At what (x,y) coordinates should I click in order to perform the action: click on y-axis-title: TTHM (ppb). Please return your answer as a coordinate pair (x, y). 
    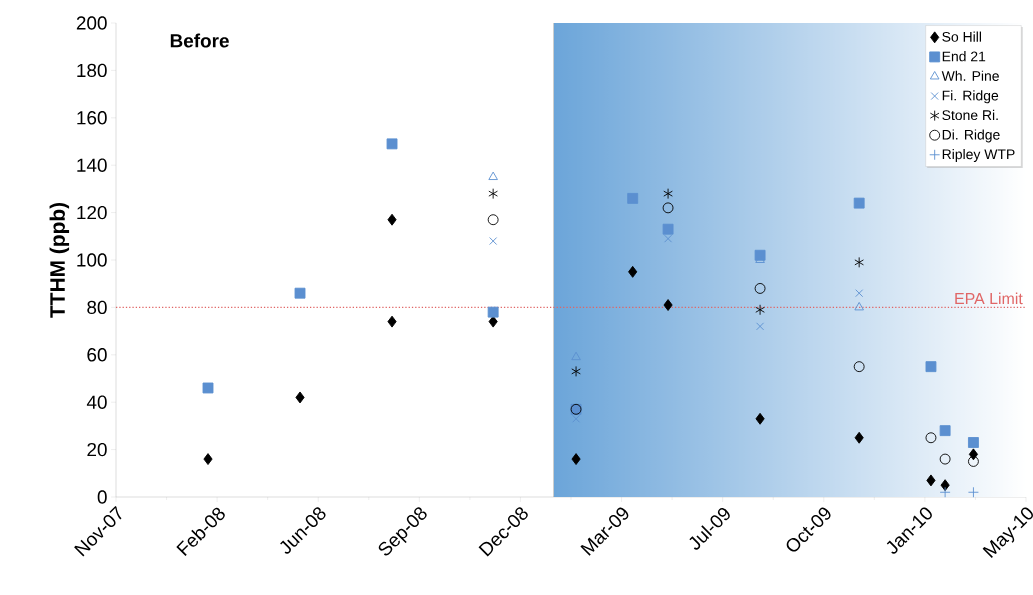
    Looking at the image, I should click on (59, 260).